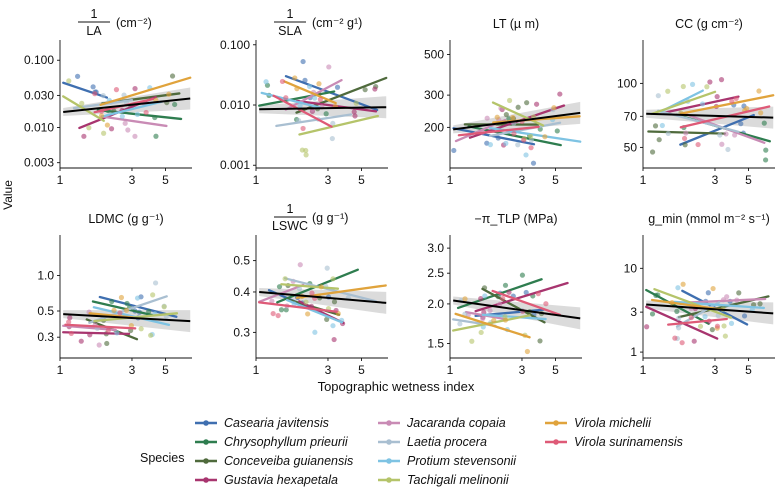 The image size is (781, 498). Describe the element at coordinates (114, 294) in the screenshot. I see `panel-ldmc: LDMC (g g⁻¹) 0.3 0.5 1.0 1 3 5` at that location.